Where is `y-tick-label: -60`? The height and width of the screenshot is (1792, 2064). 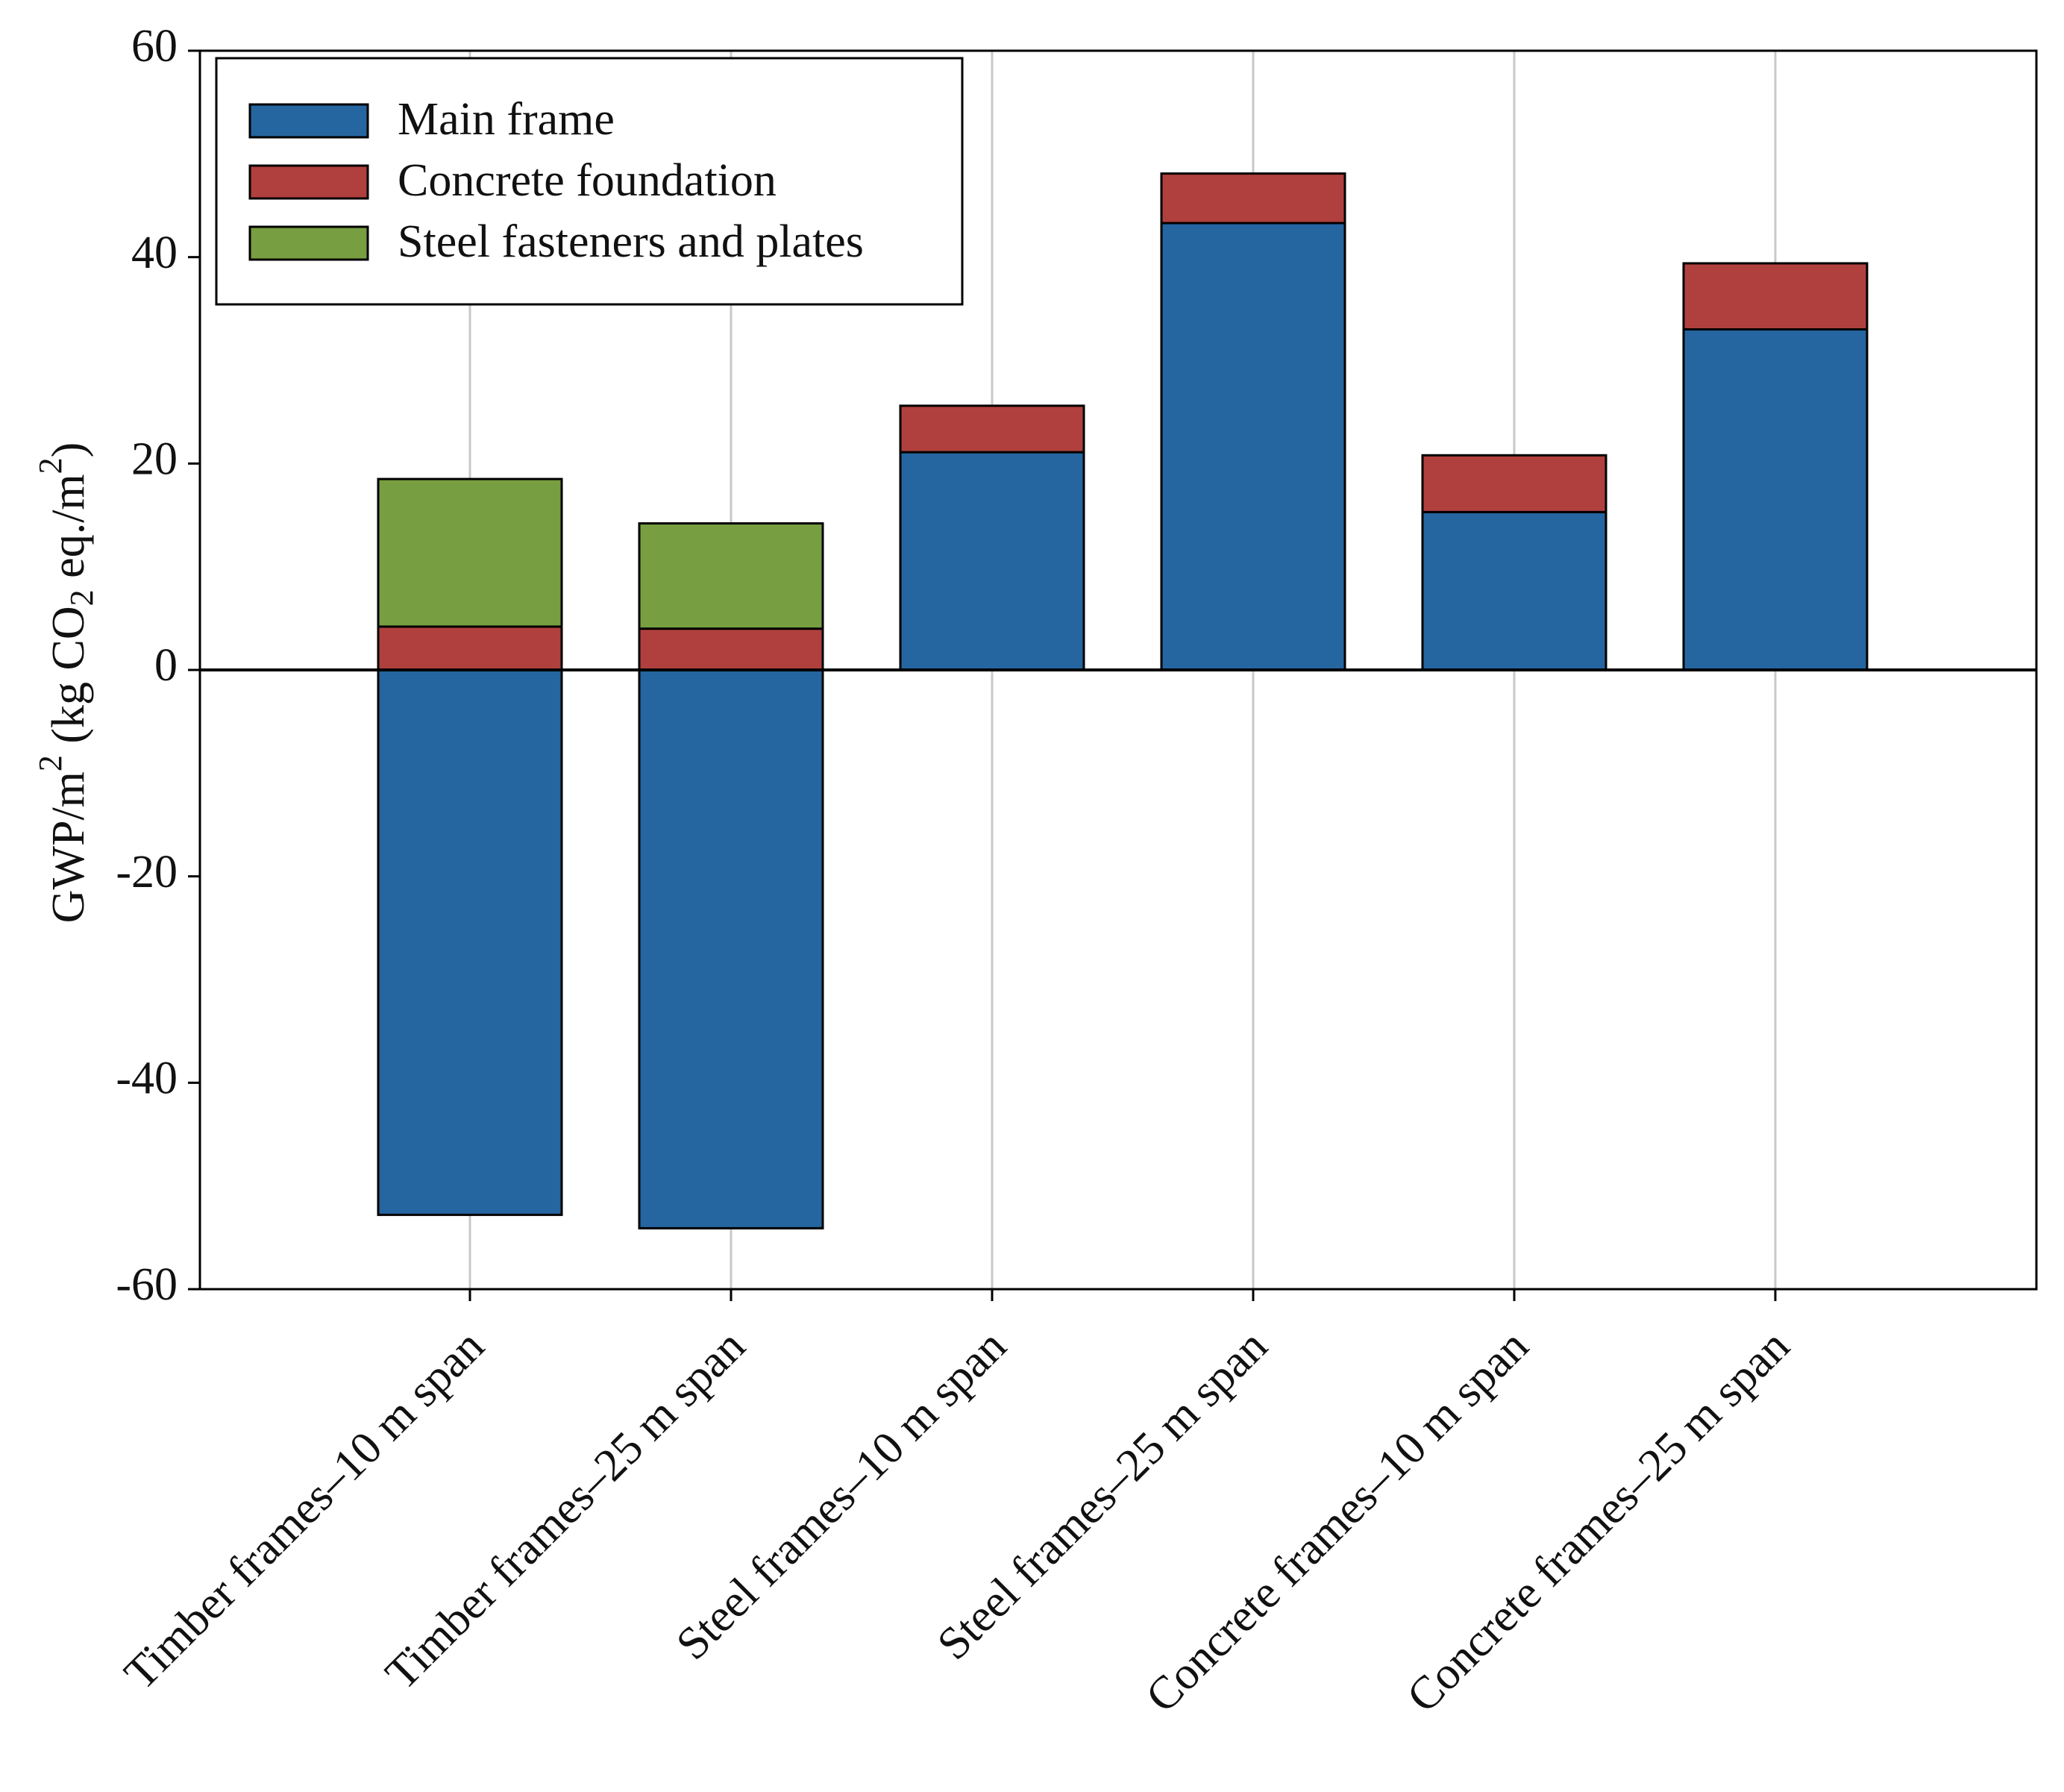 y-tick-label: -60 is located at coordinates (147, 1285).